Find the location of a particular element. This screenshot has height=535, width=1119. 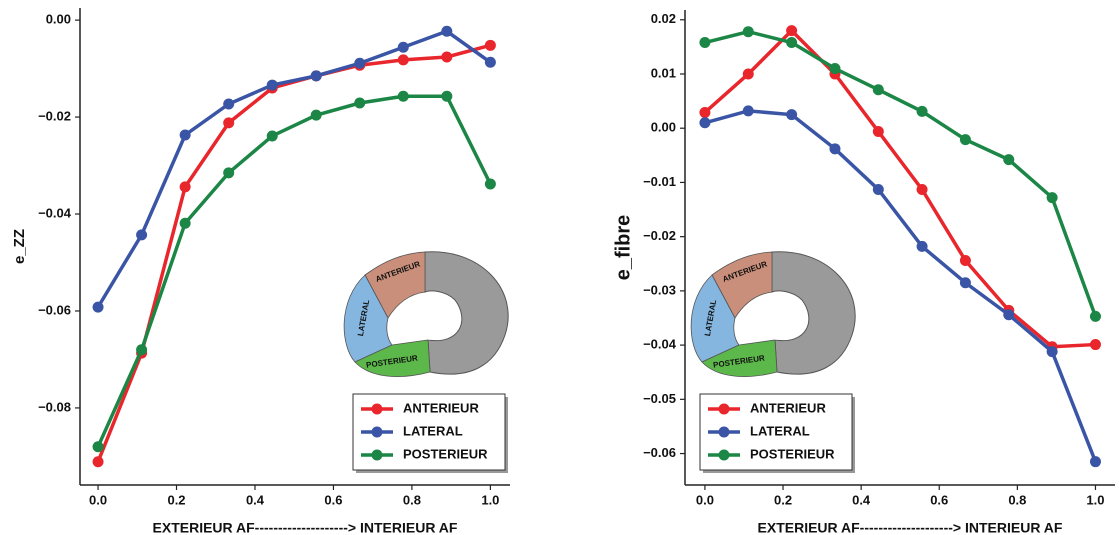

y-axis-label: e_ZZ is located at coordinates (19, 246).